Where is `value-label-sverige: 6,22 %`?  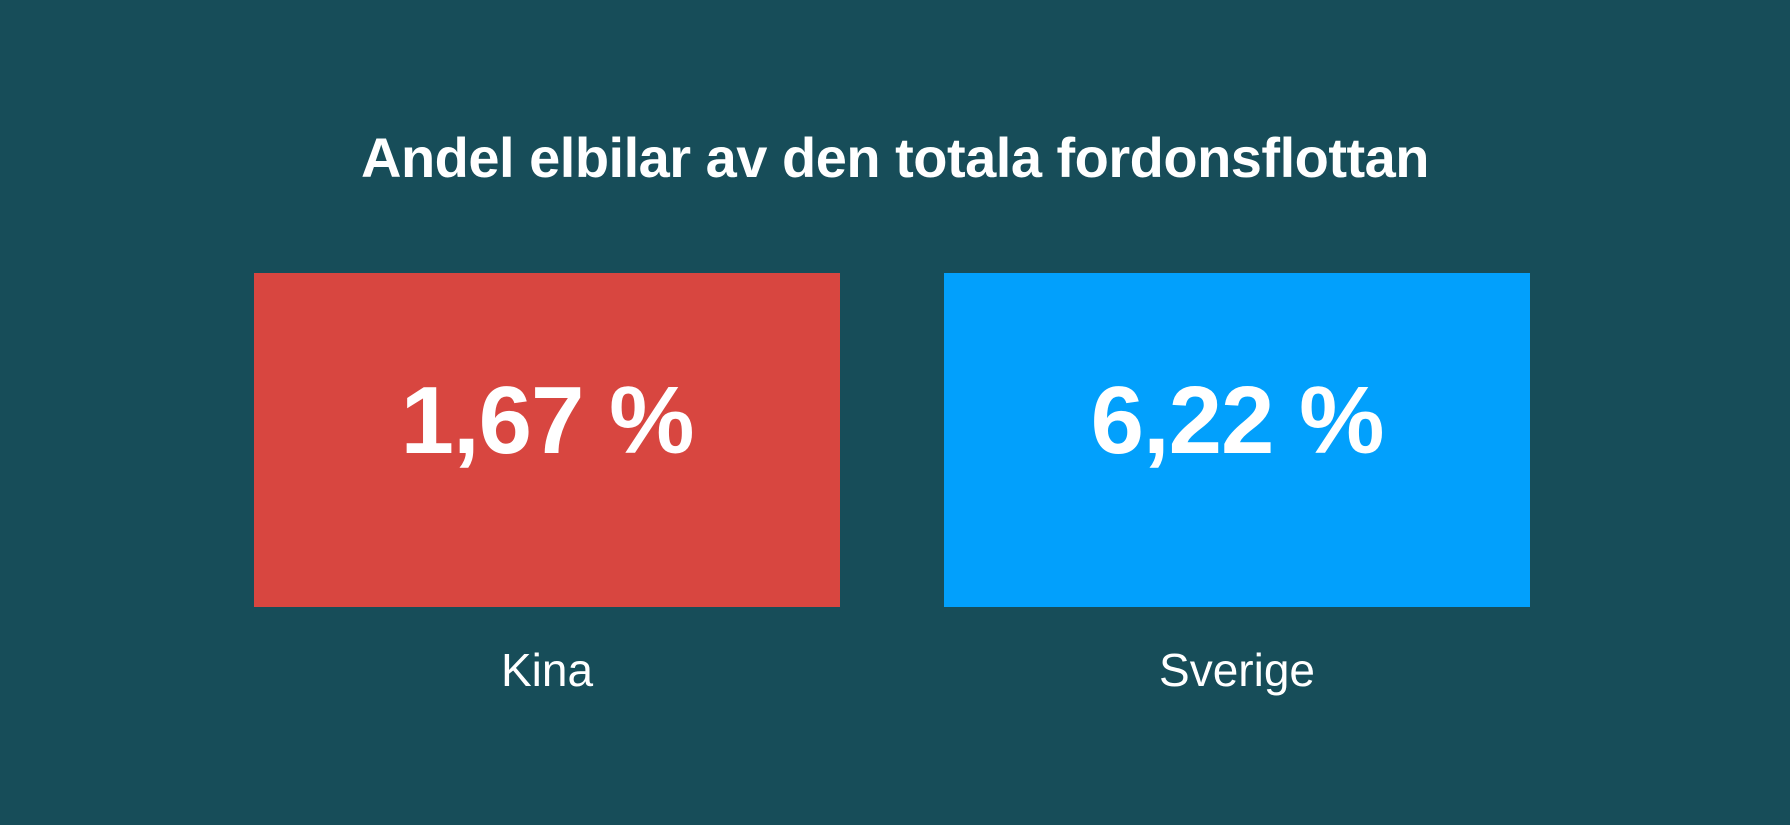
value-label-sverige: 6,22 % is located at coordinates (1237, 420).